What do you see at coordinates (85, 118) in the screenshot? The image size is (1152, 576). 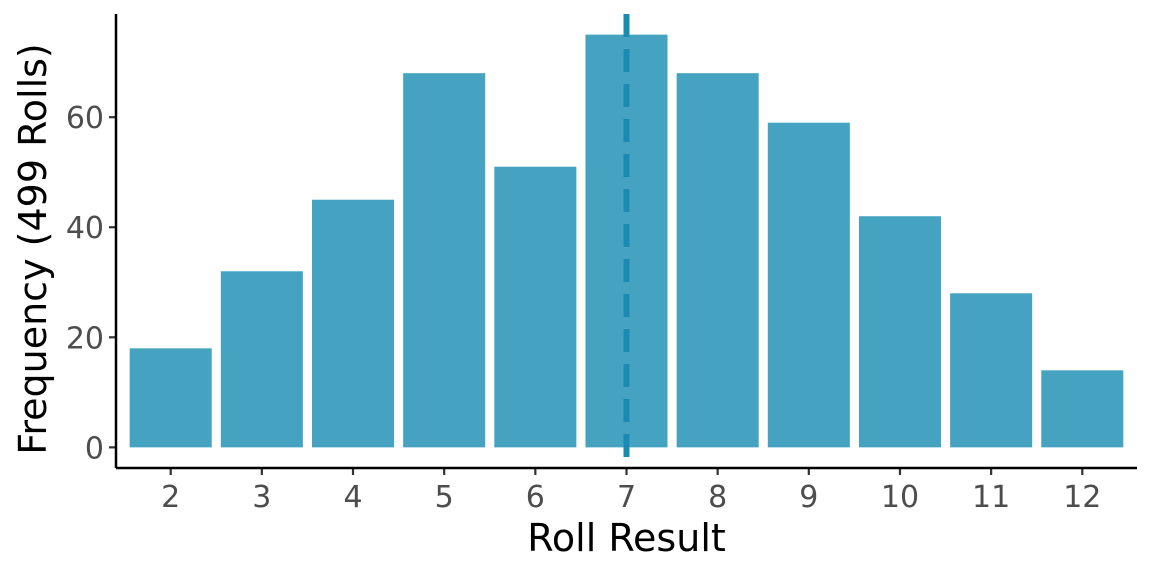 I see `y-tick-label: 60` at bounding box center [85, 118].